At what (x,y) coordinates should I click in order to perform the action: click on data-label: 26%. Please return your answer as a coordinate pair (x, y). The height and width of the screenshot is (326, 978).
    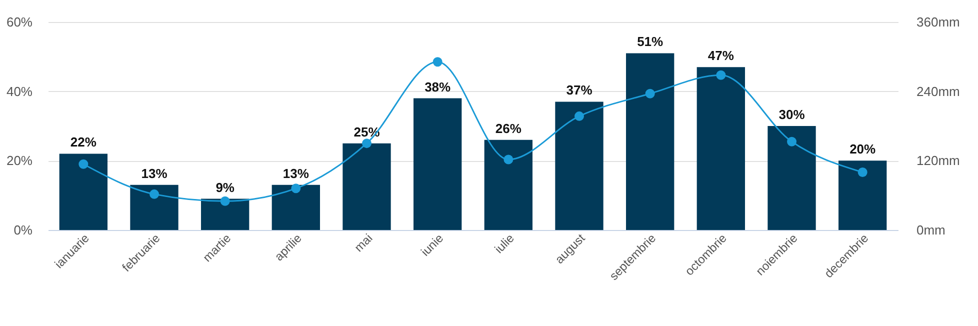
    Looking at the image, I should click on (508, 128).